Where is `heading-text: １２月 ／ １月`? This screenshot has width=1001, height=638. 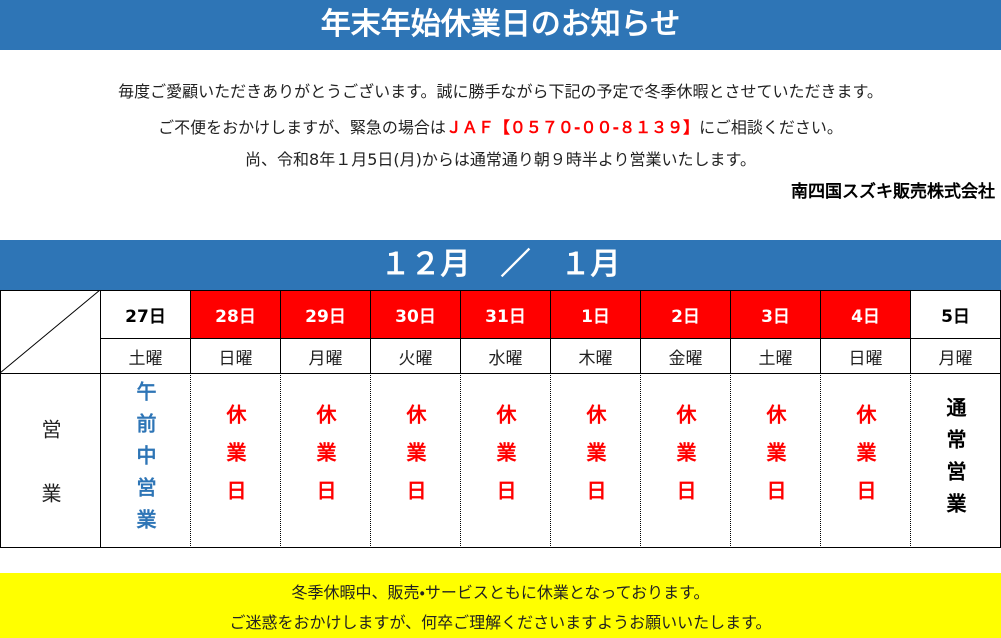
heading-text: １２月 ／ １月 is located at coordinates (500, 264).